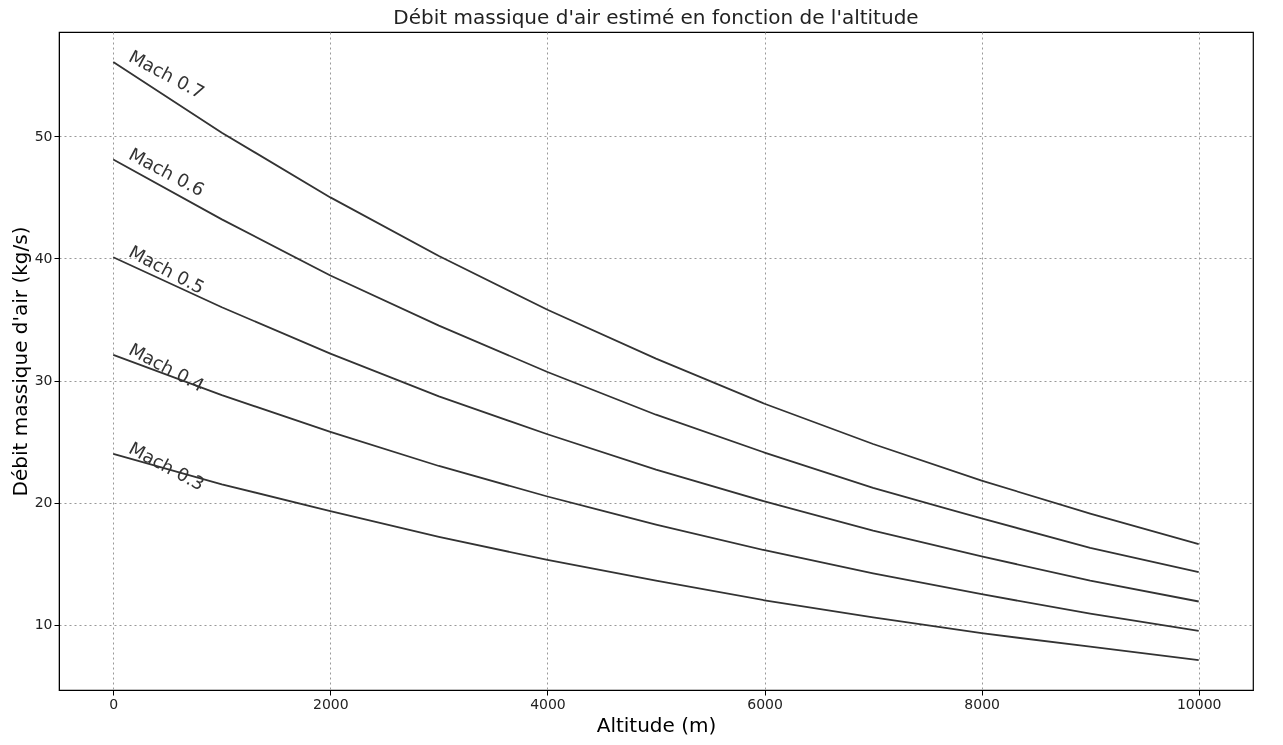  I want to click on x-axis-title: Altitude (m), so click(656, 724).